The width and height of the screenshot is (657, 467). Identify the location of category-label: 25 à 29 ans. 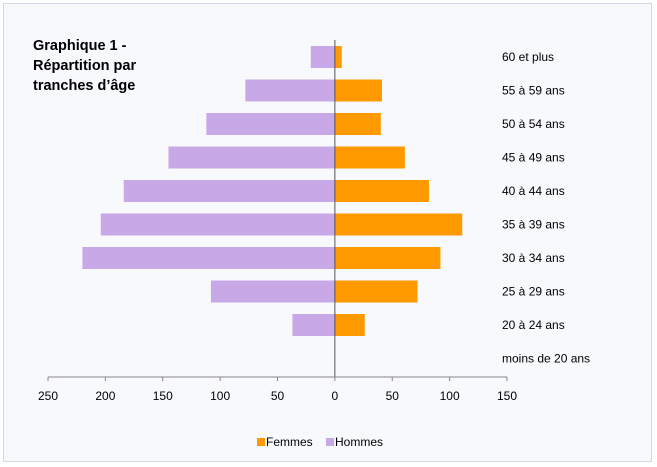
(533, 292).